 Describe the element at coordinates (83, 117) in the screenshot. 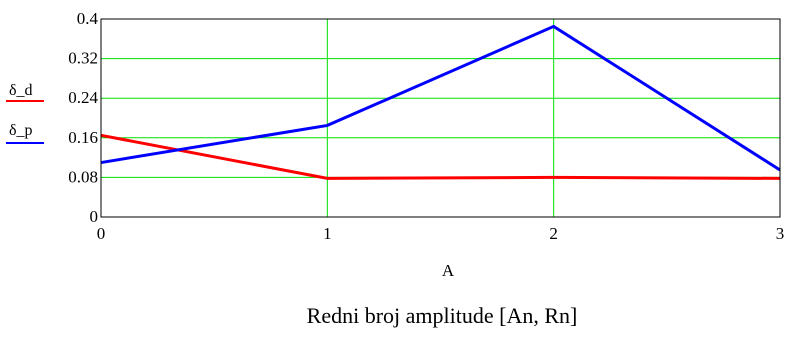

I see `y-tick-labels: 0 0.08 0.16 0.24 0.32 0.4` at that location.